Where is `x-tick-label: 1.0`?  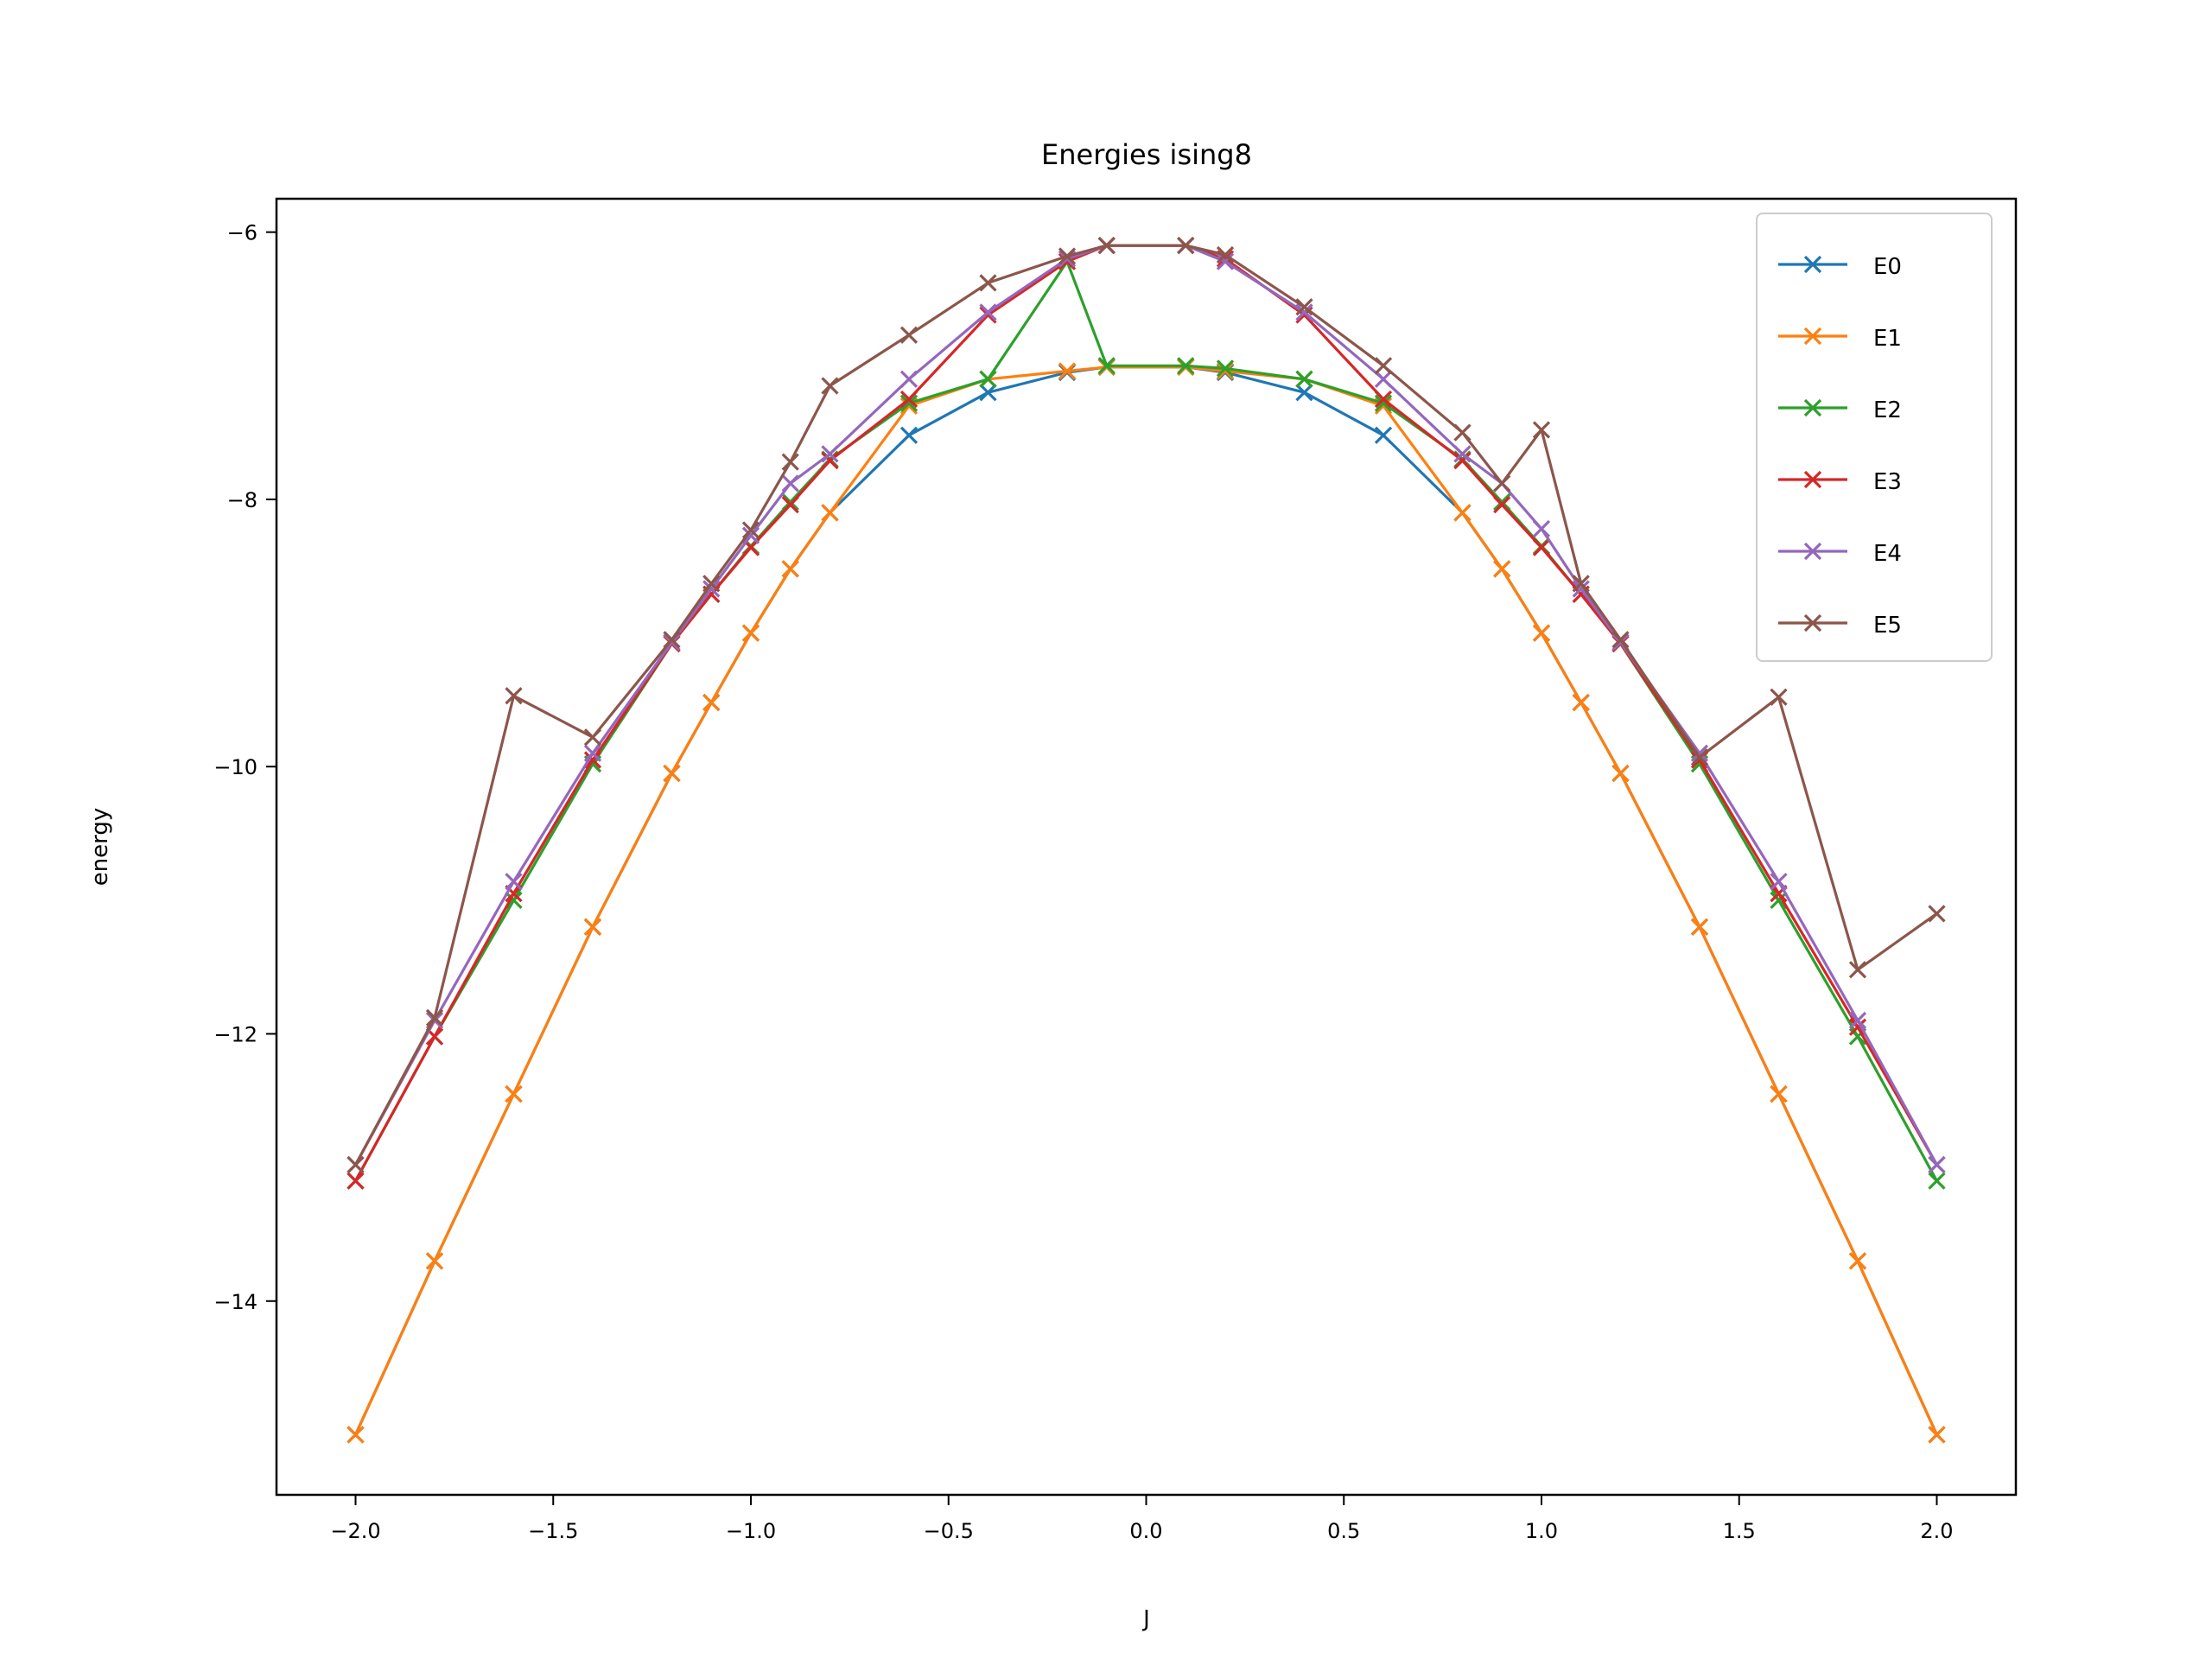 x-tick-label: 1.0 is located at coordinates (1541, 1531).